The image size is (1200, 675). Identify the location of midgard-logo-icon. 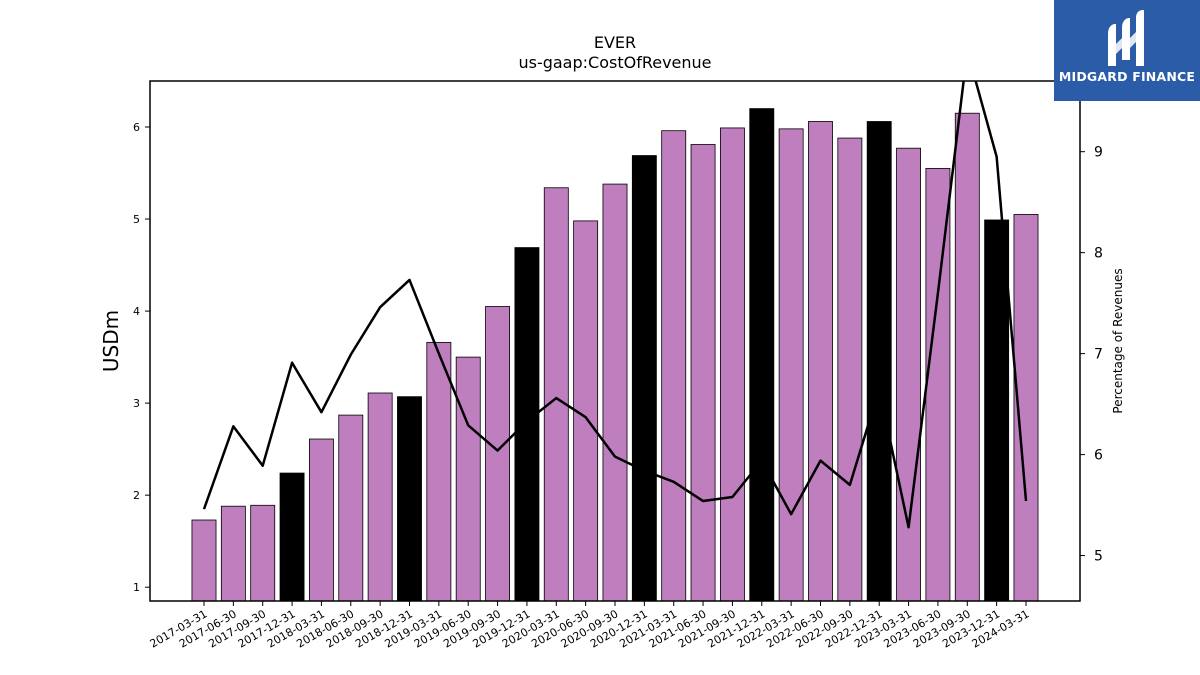
(1126, 38).